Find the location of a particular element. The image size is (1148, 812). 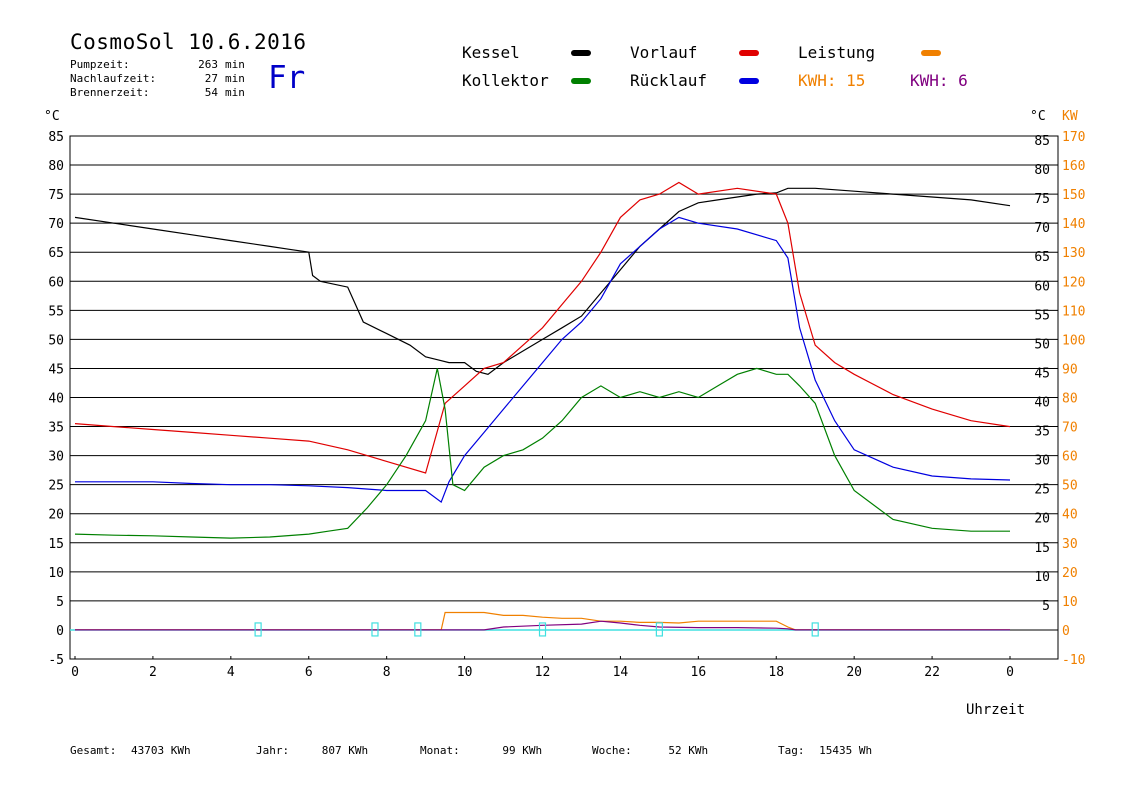

y2-tick-label: 10 is located at coordinates (1070, 602).